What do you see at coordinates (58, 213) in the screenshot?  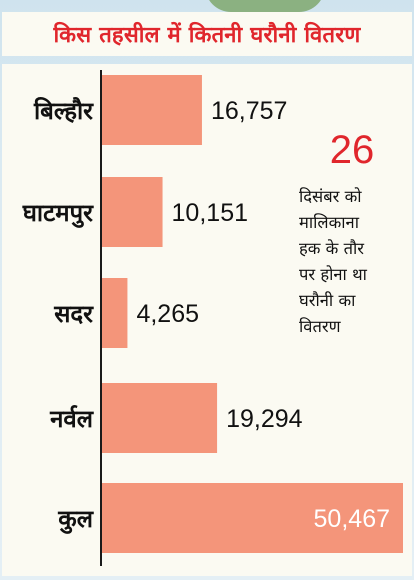 I see `category-label: घाटमपुर` at bounding box center [58, 213].